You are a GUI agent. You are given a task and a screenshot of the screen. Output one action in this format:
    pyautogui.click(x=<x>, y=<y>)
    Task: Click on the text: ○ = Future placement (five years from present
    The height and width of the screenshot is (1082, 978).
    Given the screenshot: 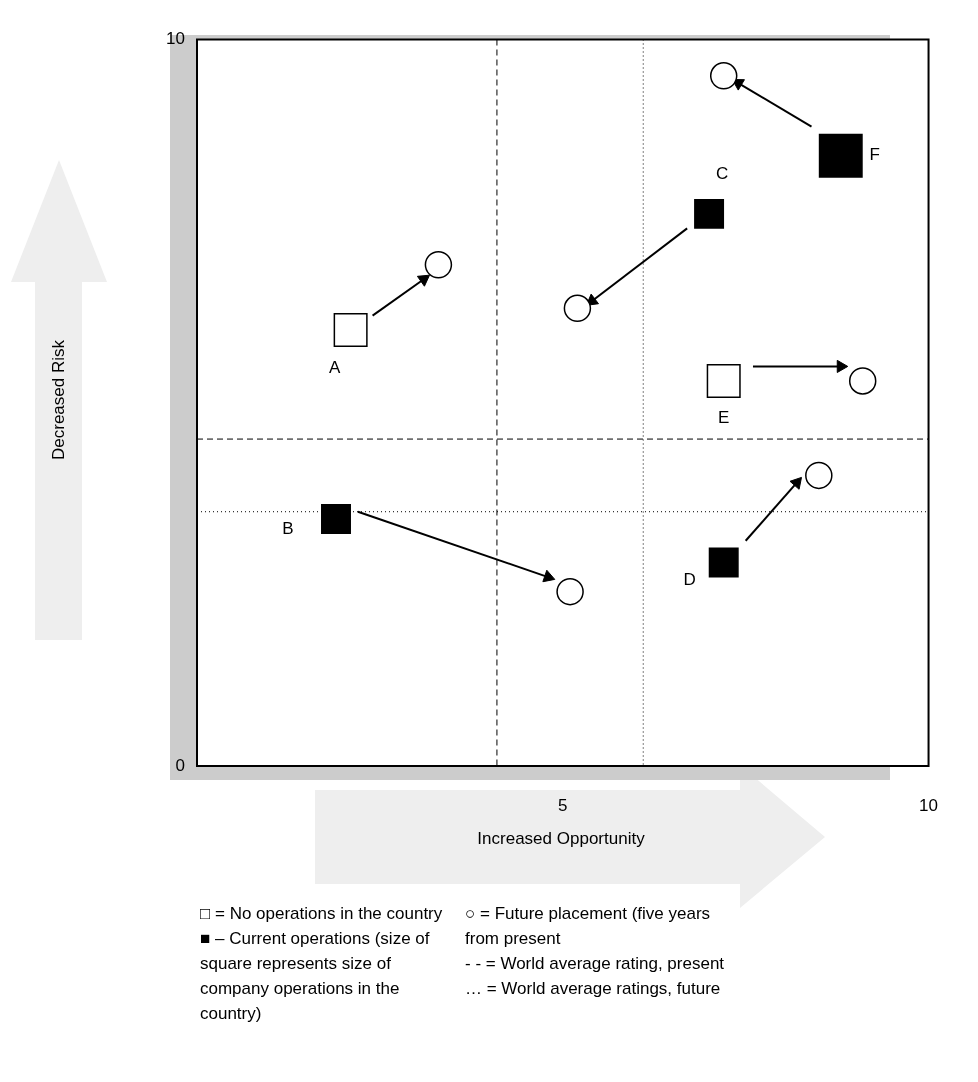 What is the action you would take?
    pyautogui.click(x=588, y=926)
    